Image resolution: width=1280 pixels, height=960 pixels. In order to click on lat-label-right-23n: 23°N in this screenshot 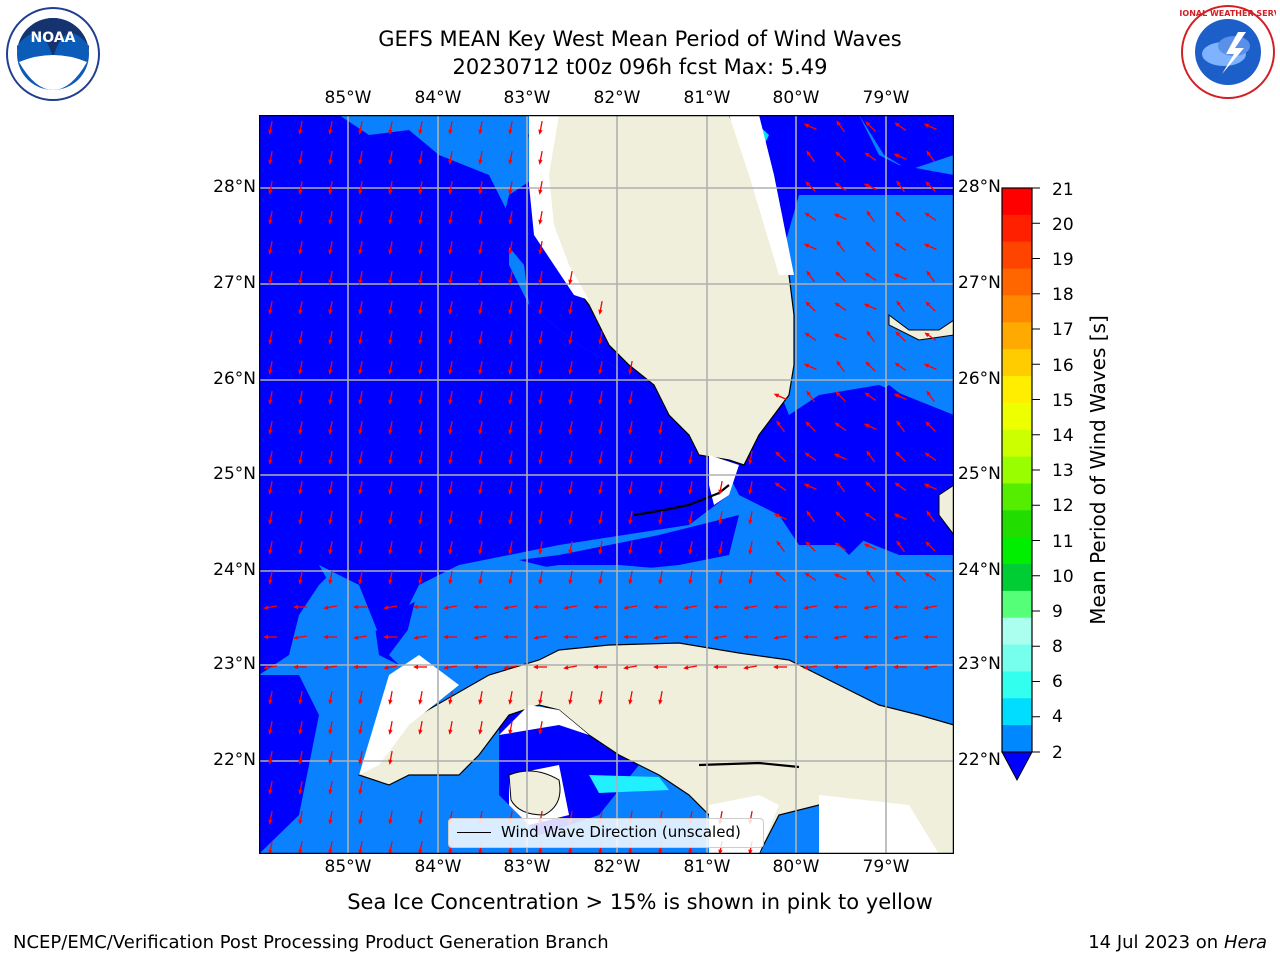, I will do `click(979, 664)`.